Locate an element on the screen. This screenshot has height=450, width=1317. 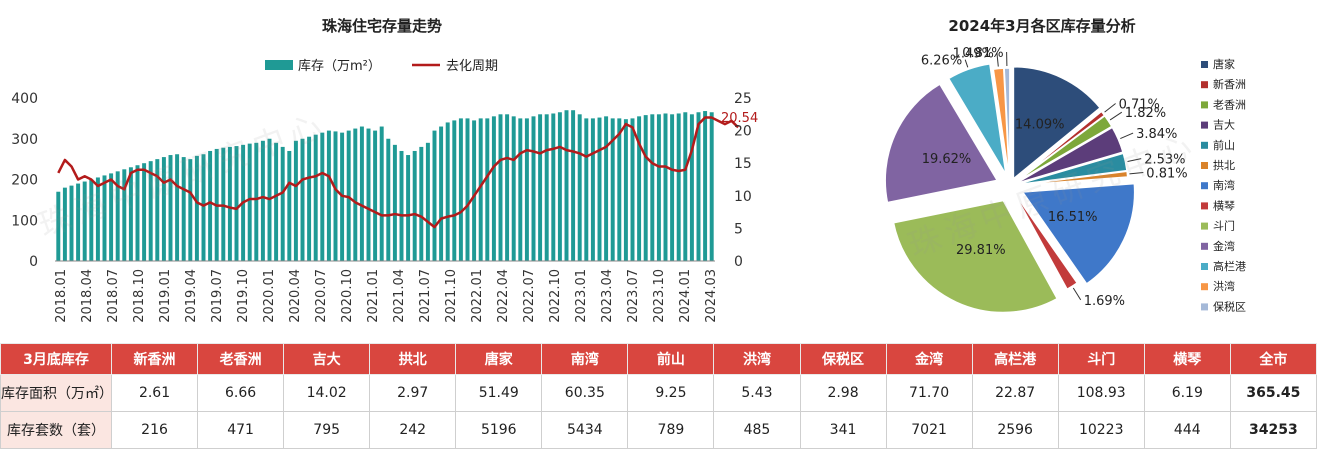
legend-bar-label: 库存（万m²） is located at coordinates (339, 66).